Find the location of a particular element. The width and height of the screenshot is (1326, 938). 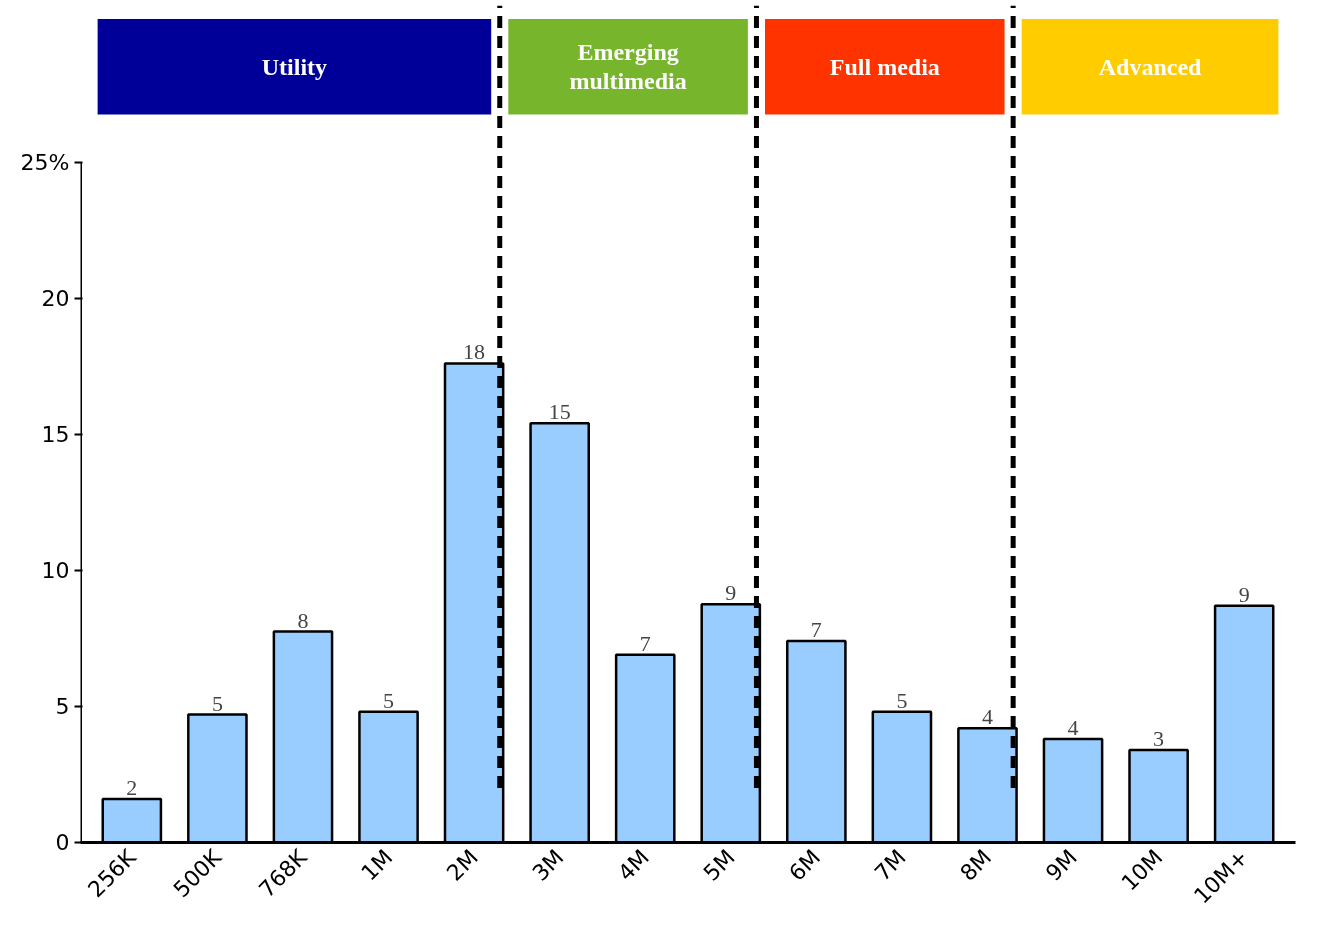

data-label: 18 is located at coordinates (474, 352).